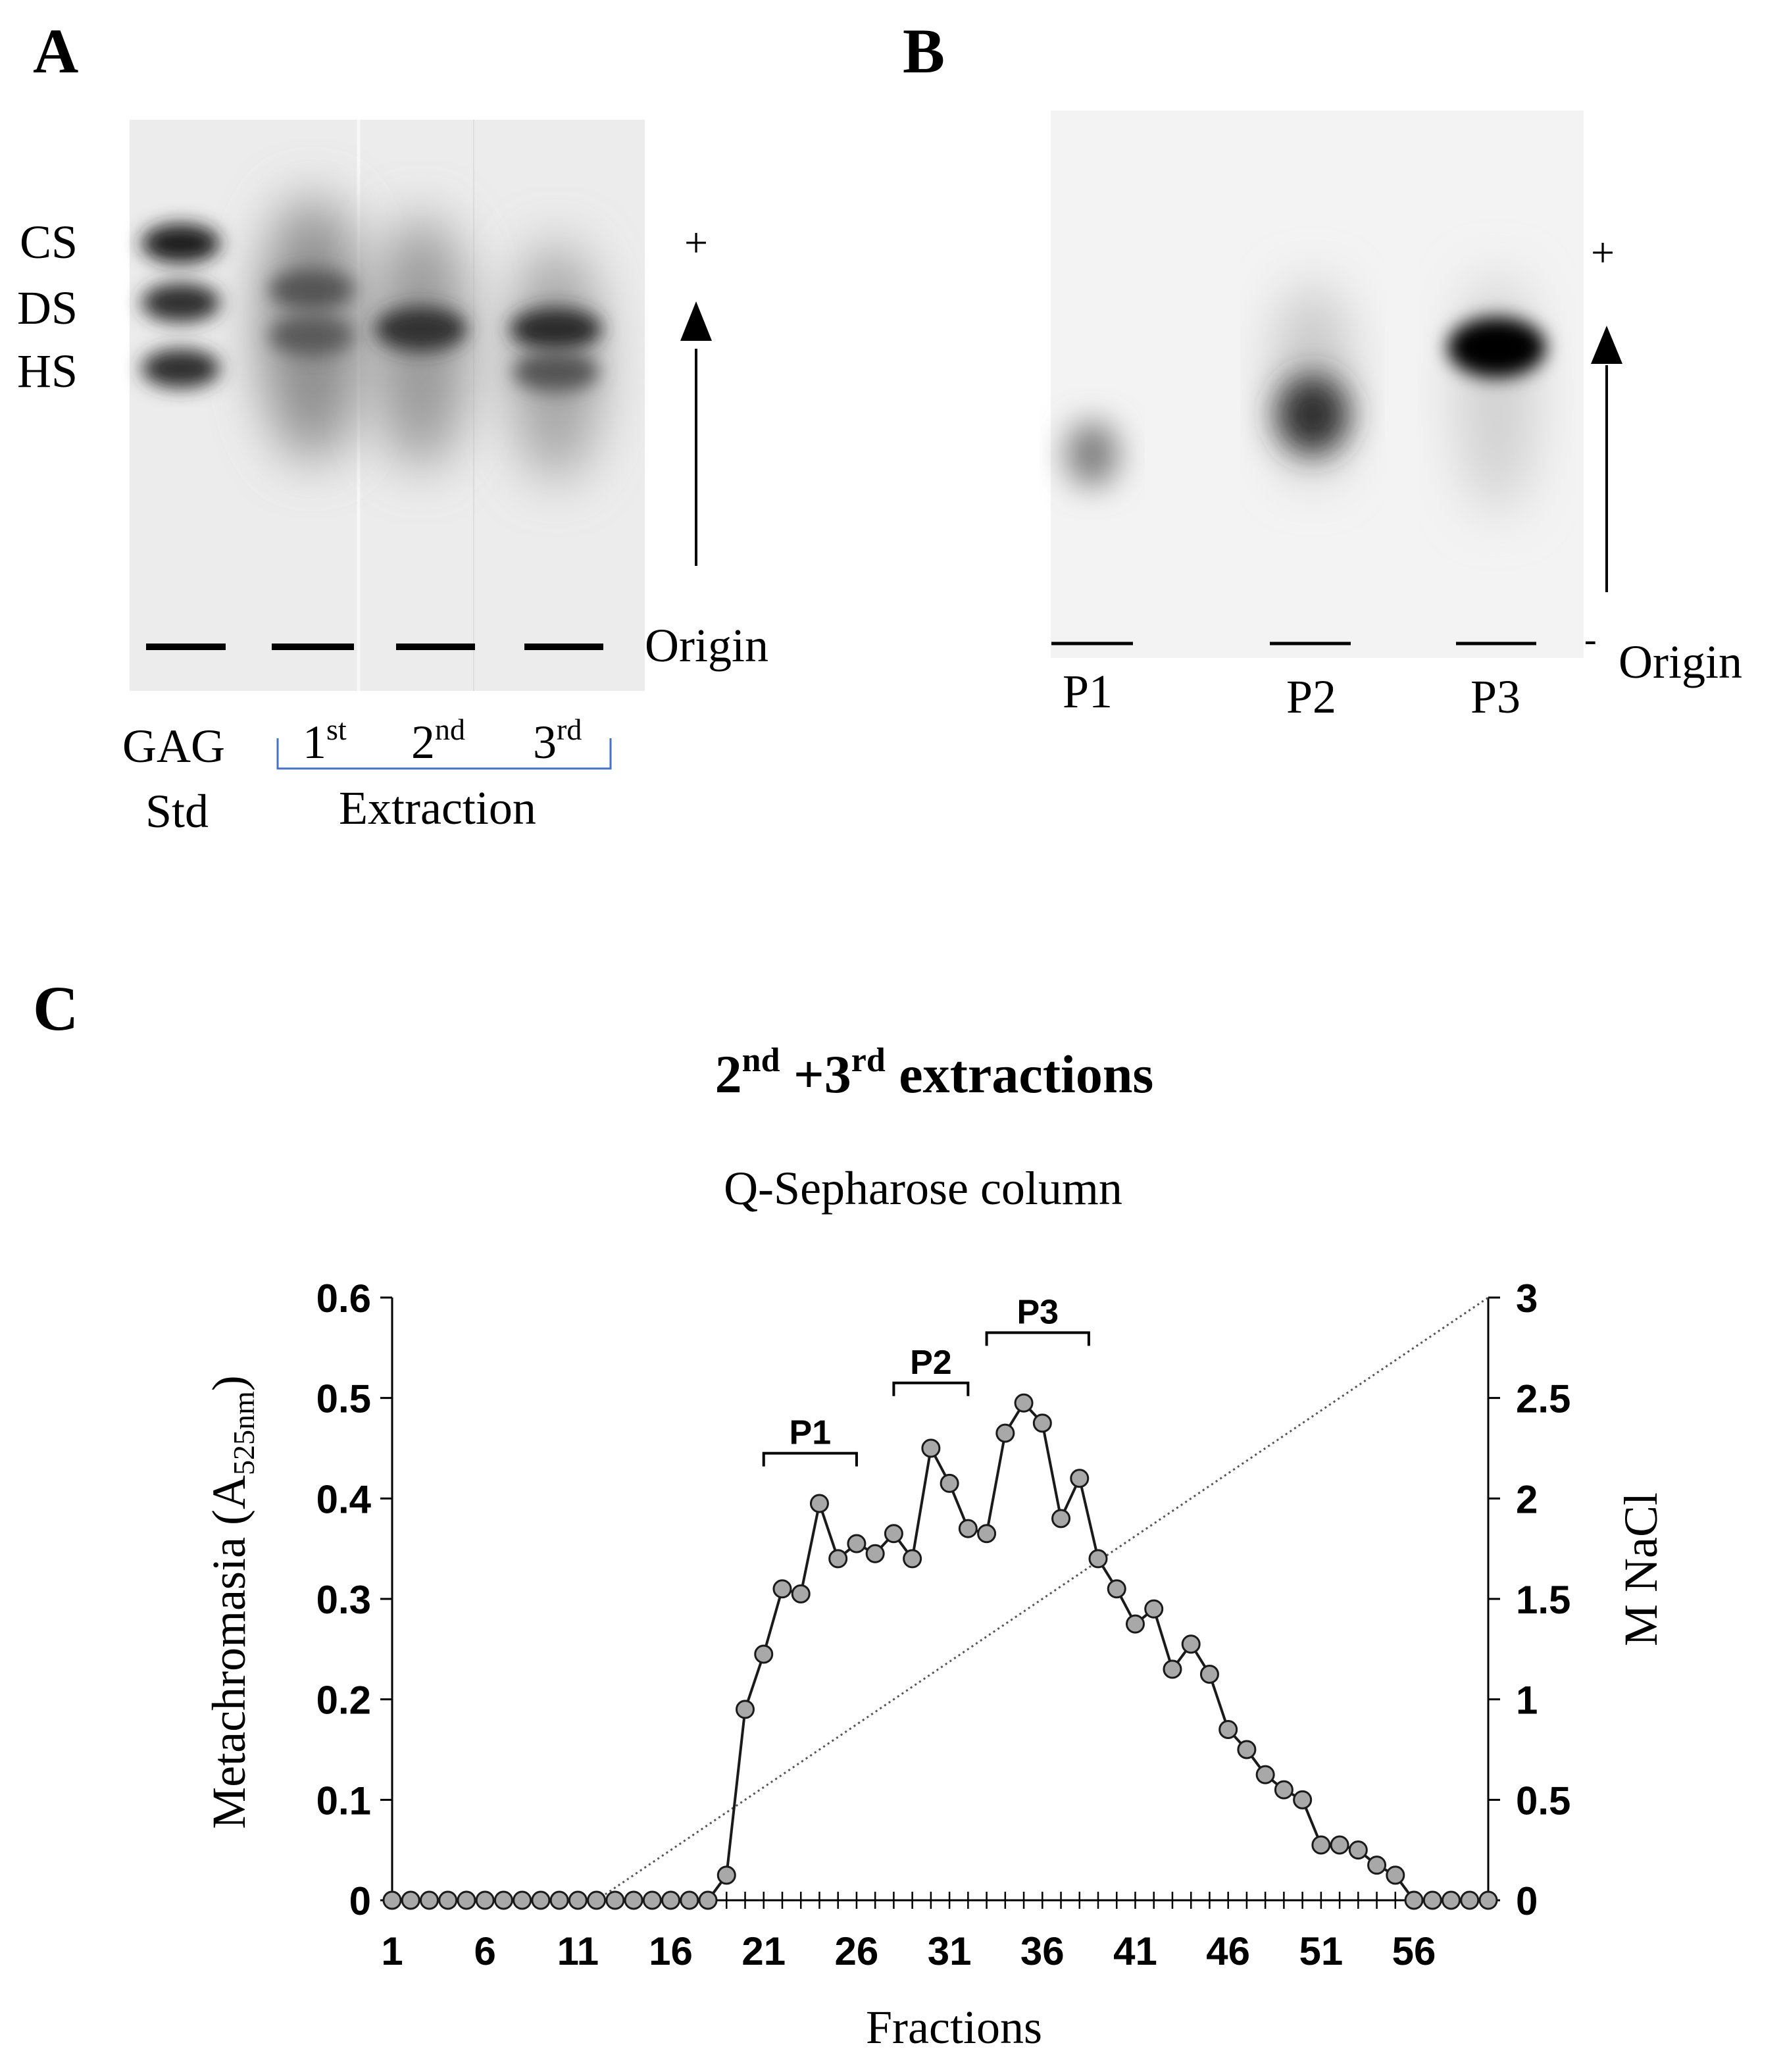 The image size is (1783, 2072). I want to click on band-p1, so click(1092, 454).